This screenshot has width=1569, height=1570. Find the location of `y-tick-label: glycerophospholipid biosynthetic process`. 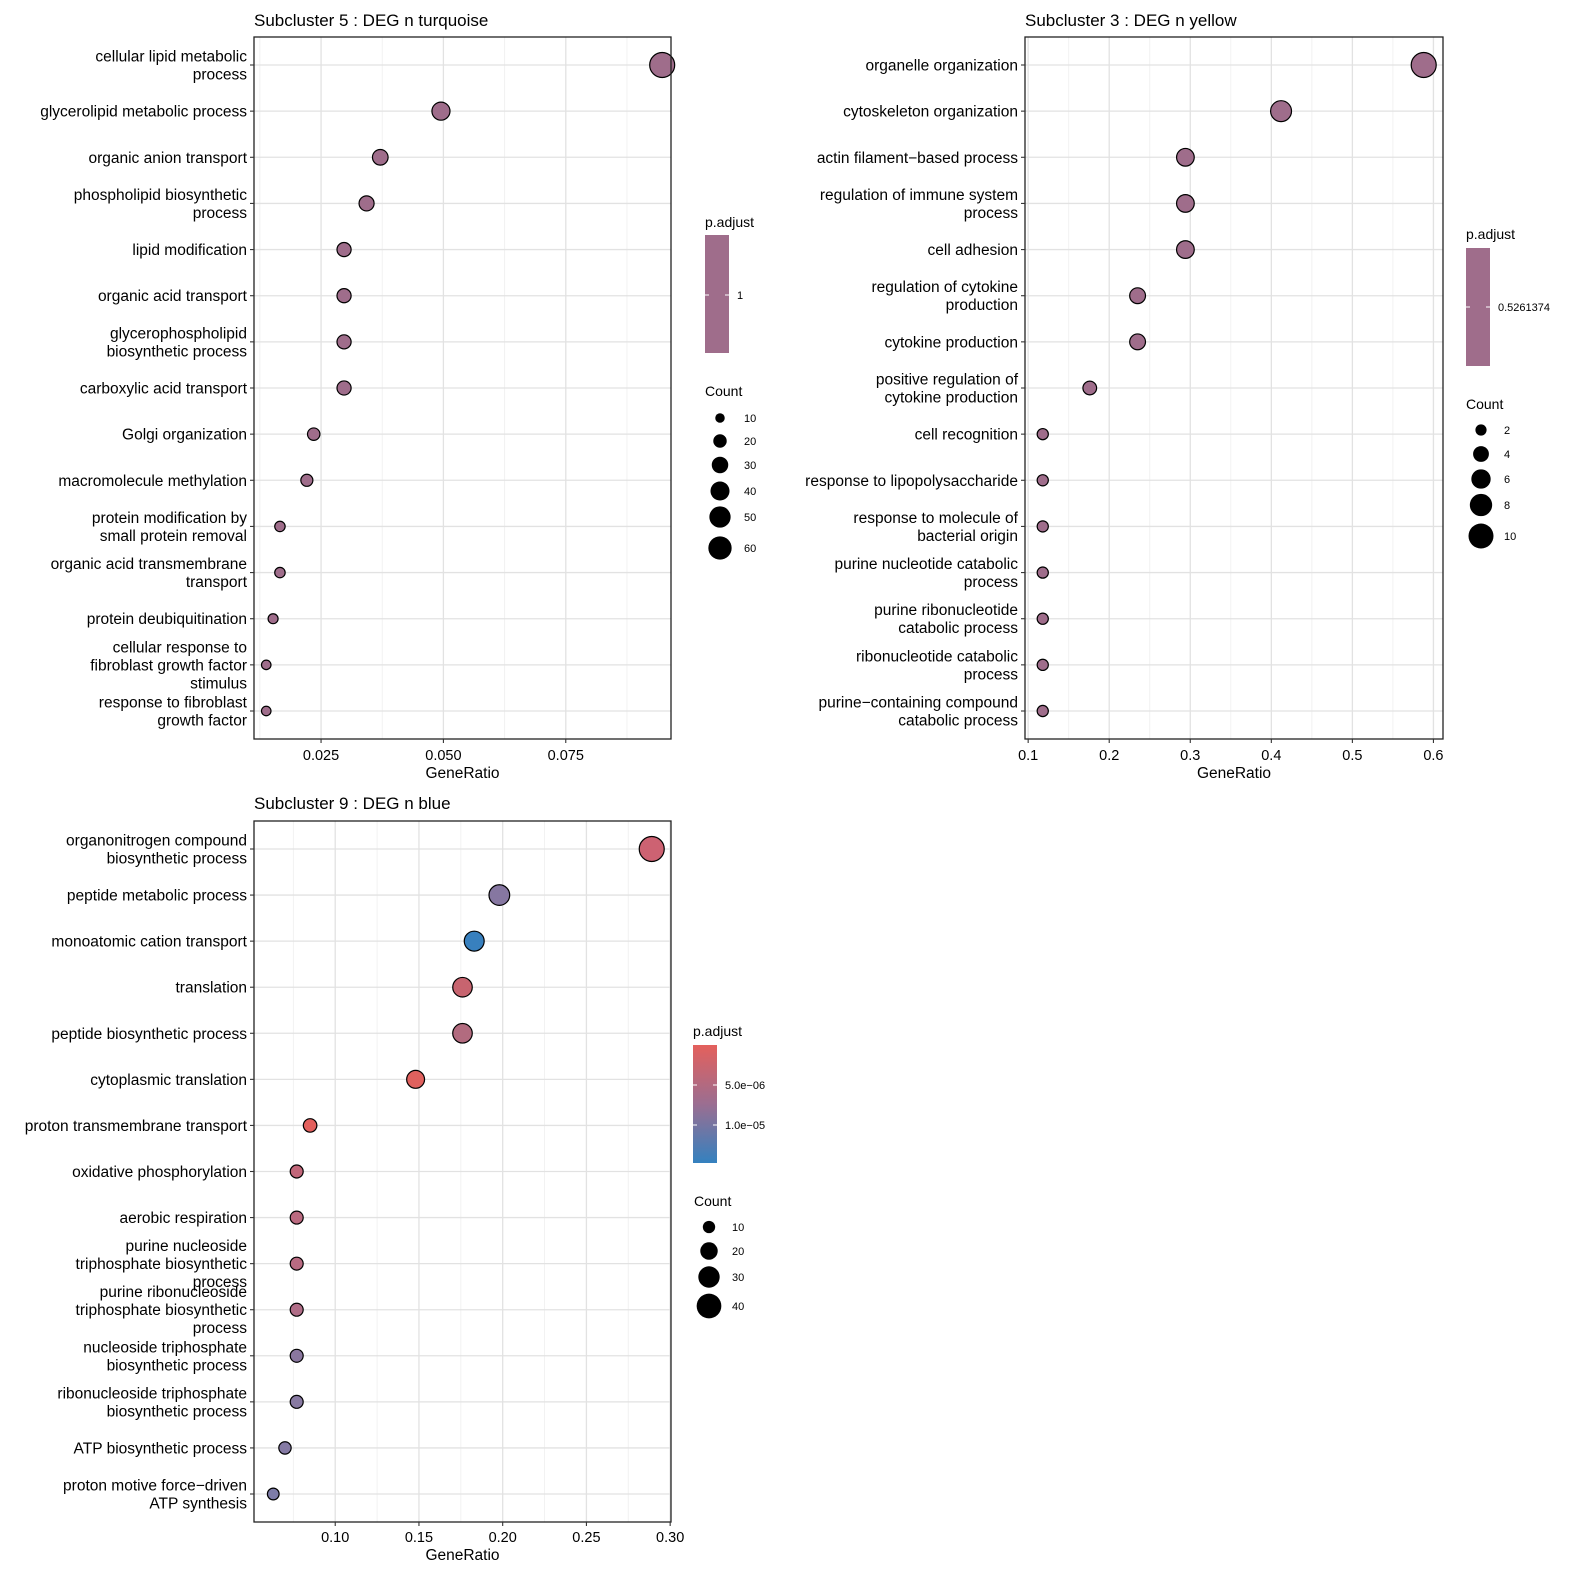

y-tick-label: glycerophospholipid biosynthetic process is located at coordinates (177, 342).